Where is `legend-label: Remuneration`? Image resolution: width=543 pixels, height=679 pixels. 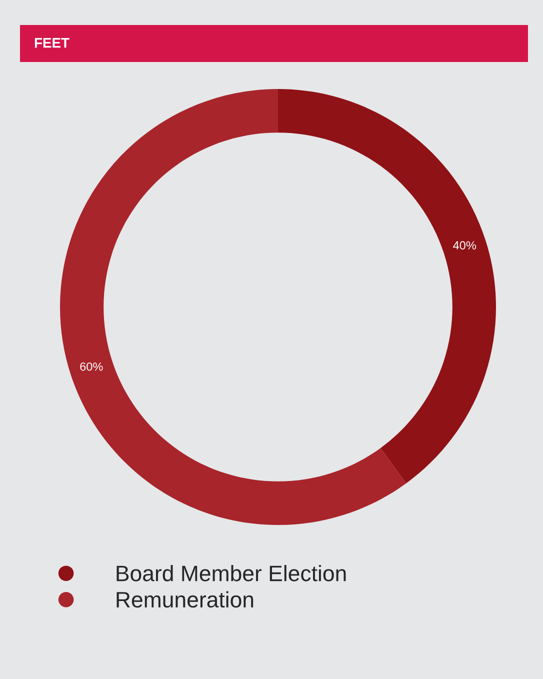 legend-label: Remuneration is located at coordinates (185, 599).